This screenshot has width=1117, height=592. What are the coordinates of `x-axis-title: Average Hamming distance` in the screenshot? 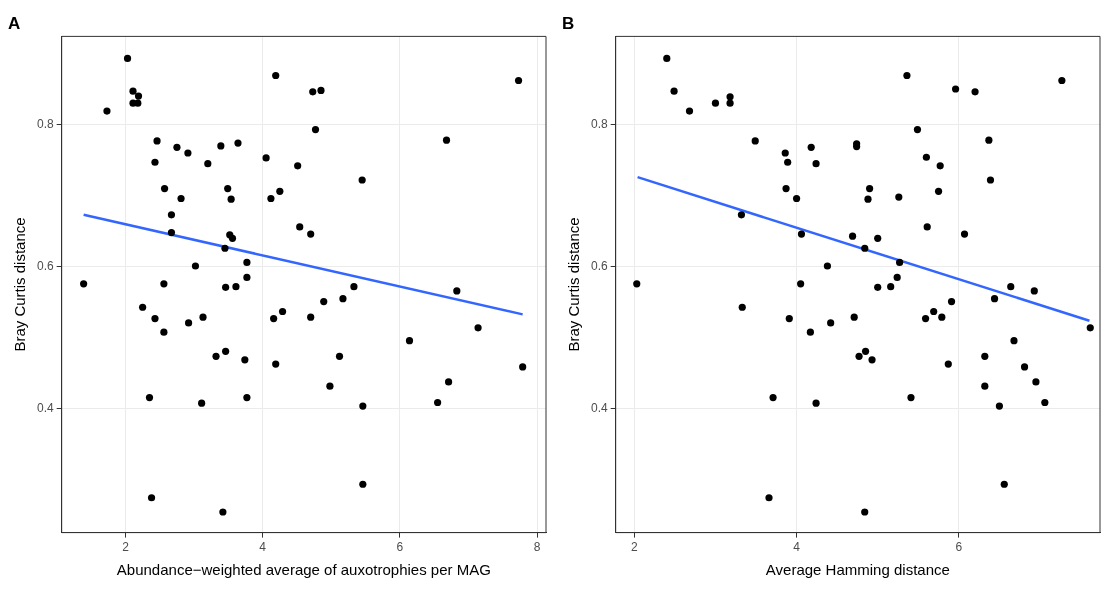 It's located at (857, 570).